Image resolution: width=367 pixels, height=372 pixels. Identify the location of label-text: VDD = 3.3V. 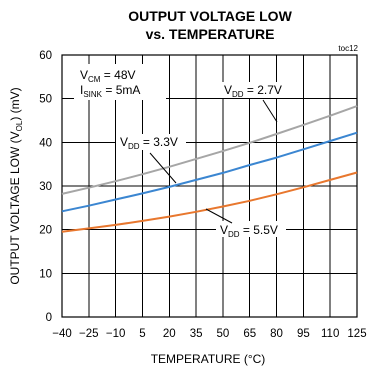
(149, 143).